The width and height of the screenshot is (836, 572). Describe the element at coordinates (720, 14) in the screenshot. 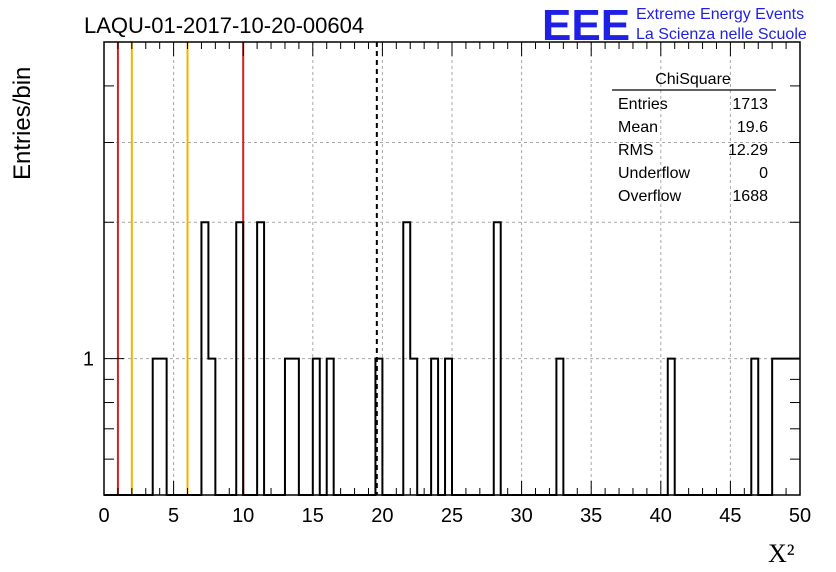

I see `logo-line-1: Extreme Energy Events` at that location.